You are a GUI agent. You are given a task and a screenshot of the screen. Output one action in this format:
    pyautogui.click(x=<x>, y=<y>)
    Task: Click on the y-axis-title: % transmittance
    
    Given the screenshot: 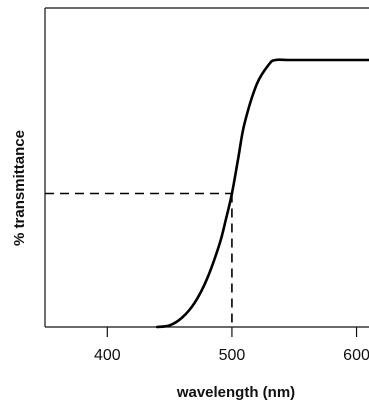 What is the action you would take?
    pyautogui.click(x=19, y=188)
    